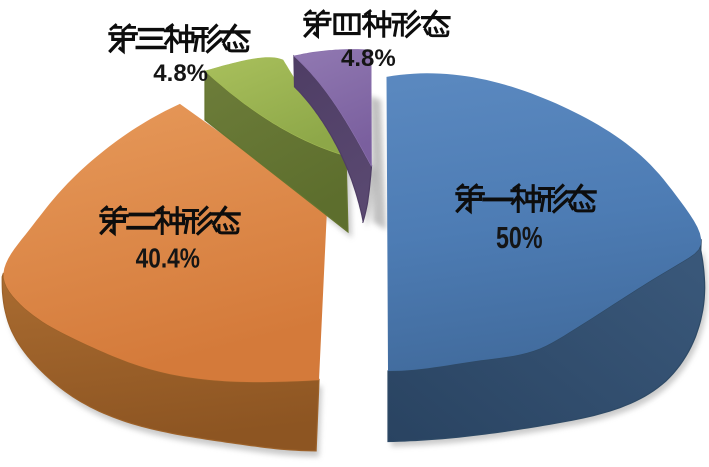 This screenshot has width=709, height=467. I want to click on svg-text: 40.4%, so click(168, 259).